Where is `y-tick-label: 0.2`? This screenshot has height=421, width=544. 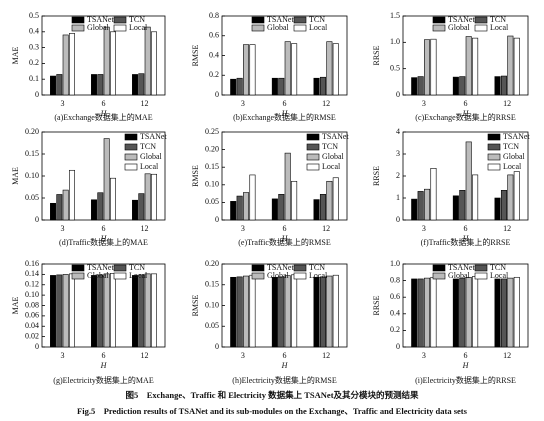
y-tick-label: 0.2 is located at coordinates (395, 329).